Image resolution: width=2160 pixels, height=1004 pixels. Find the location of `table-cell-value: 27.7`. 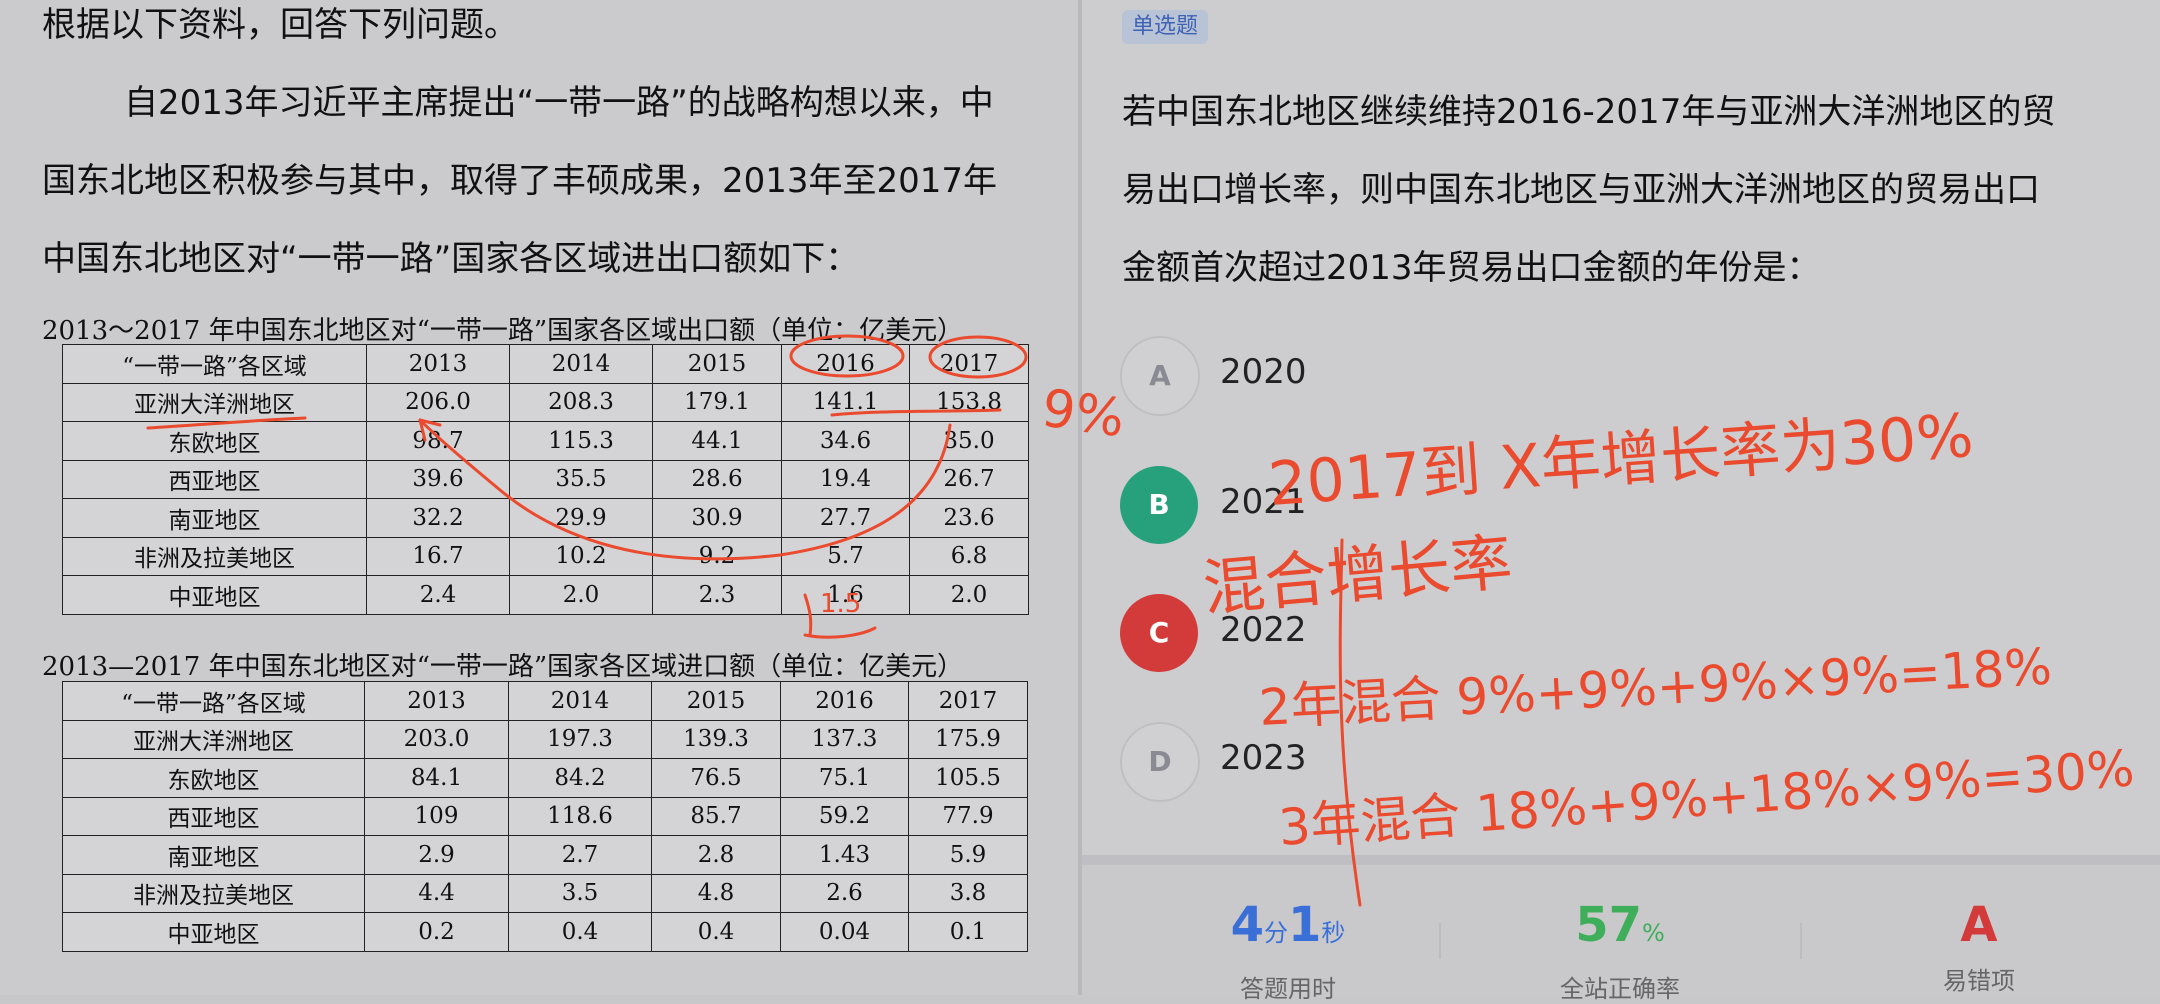

table-cell-value: 27.7 is located at coordinates (845, 518).